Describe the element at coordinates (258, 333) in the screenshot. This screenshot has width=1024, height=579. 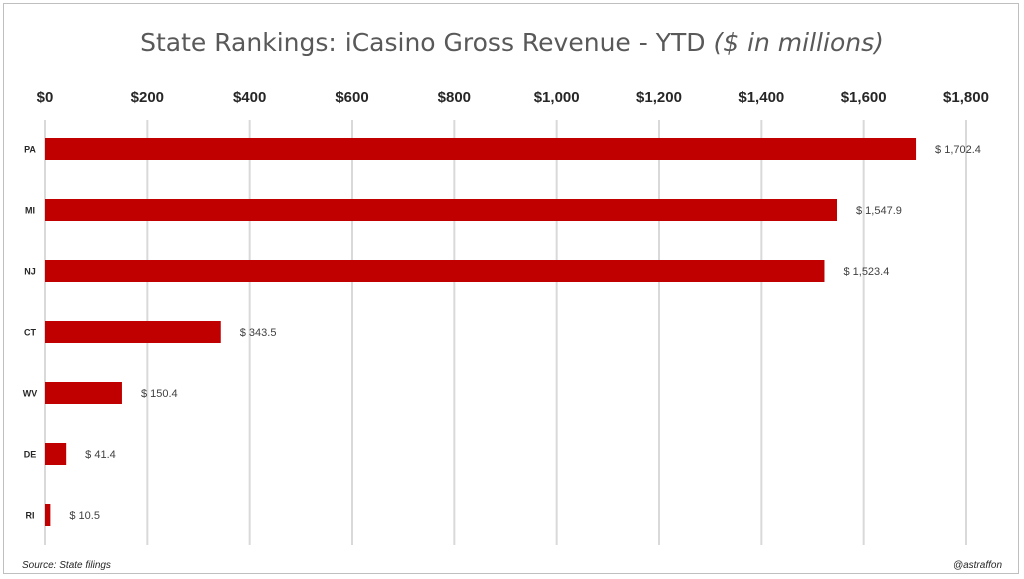
I see `data-label: $ 343.5` at that location.